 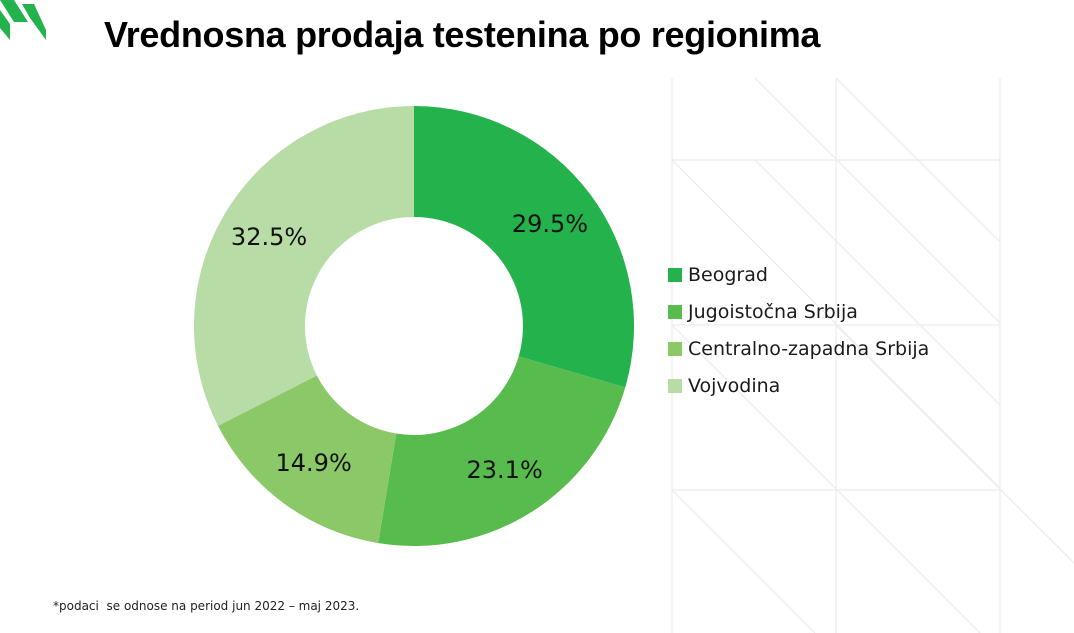 What do you see at coordinates (269, 237) in the screenshot?
I see `data-label-vojvodina: 32.5%` at bounding box center [269, 237].